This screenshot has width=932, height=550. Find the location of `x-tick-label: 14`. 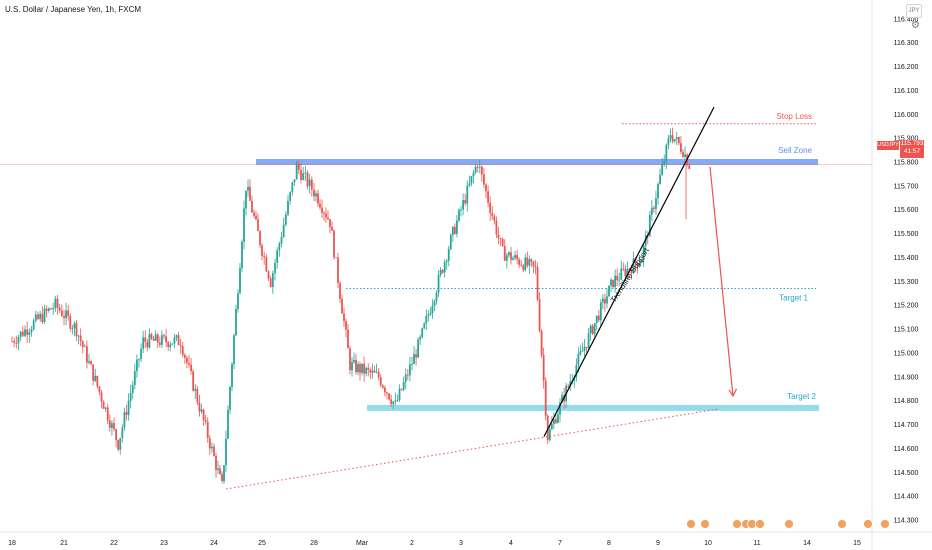

x-tick-label: 14 is located at coordinates (807, 543).